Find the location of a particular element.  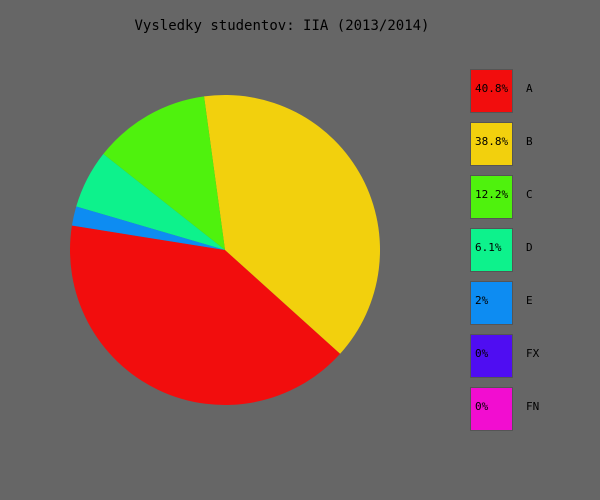

legend-swatch-fx is located at coordinates (491, 356).